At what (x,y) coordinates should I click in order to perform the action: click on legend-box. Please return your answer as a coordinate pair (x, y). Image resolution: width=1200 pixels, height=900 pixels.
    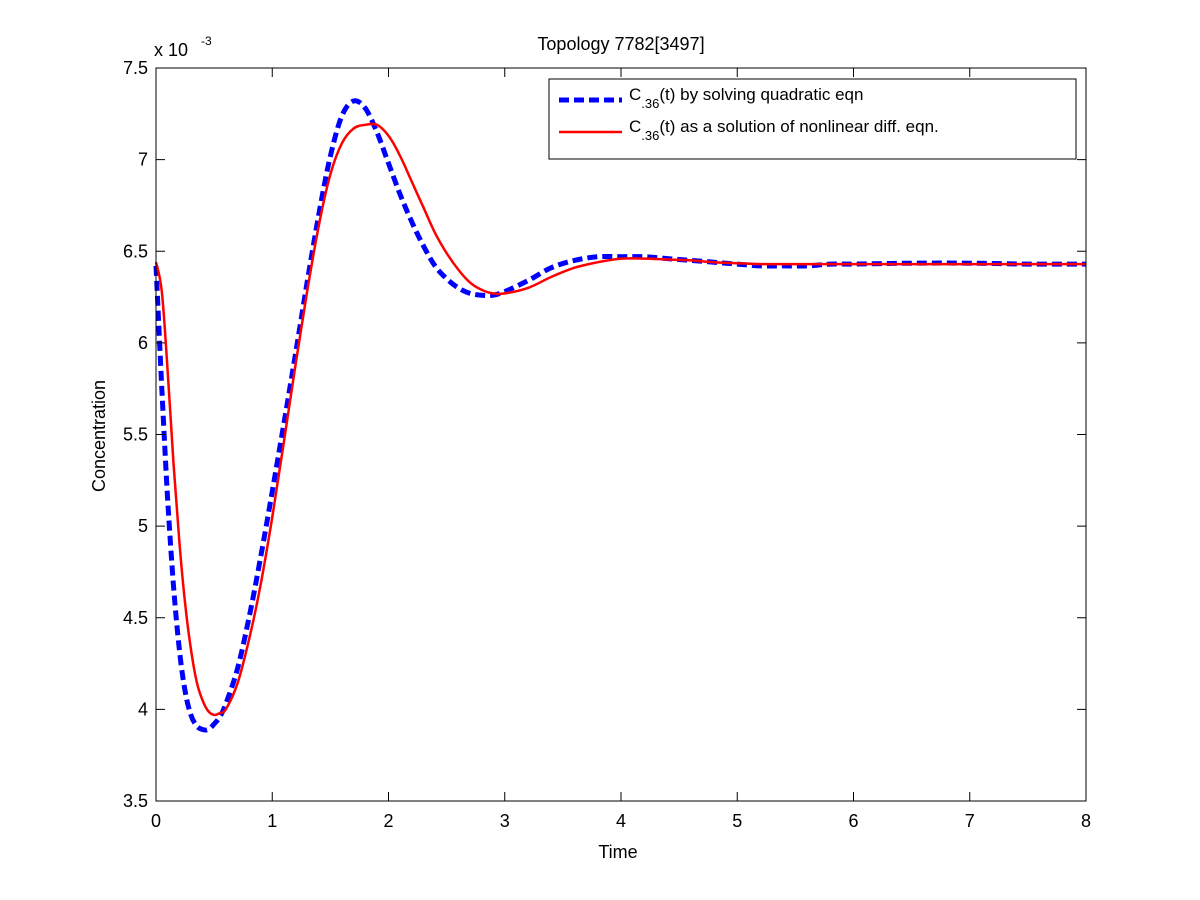
    Looking at the image, I should click on (812, 119).